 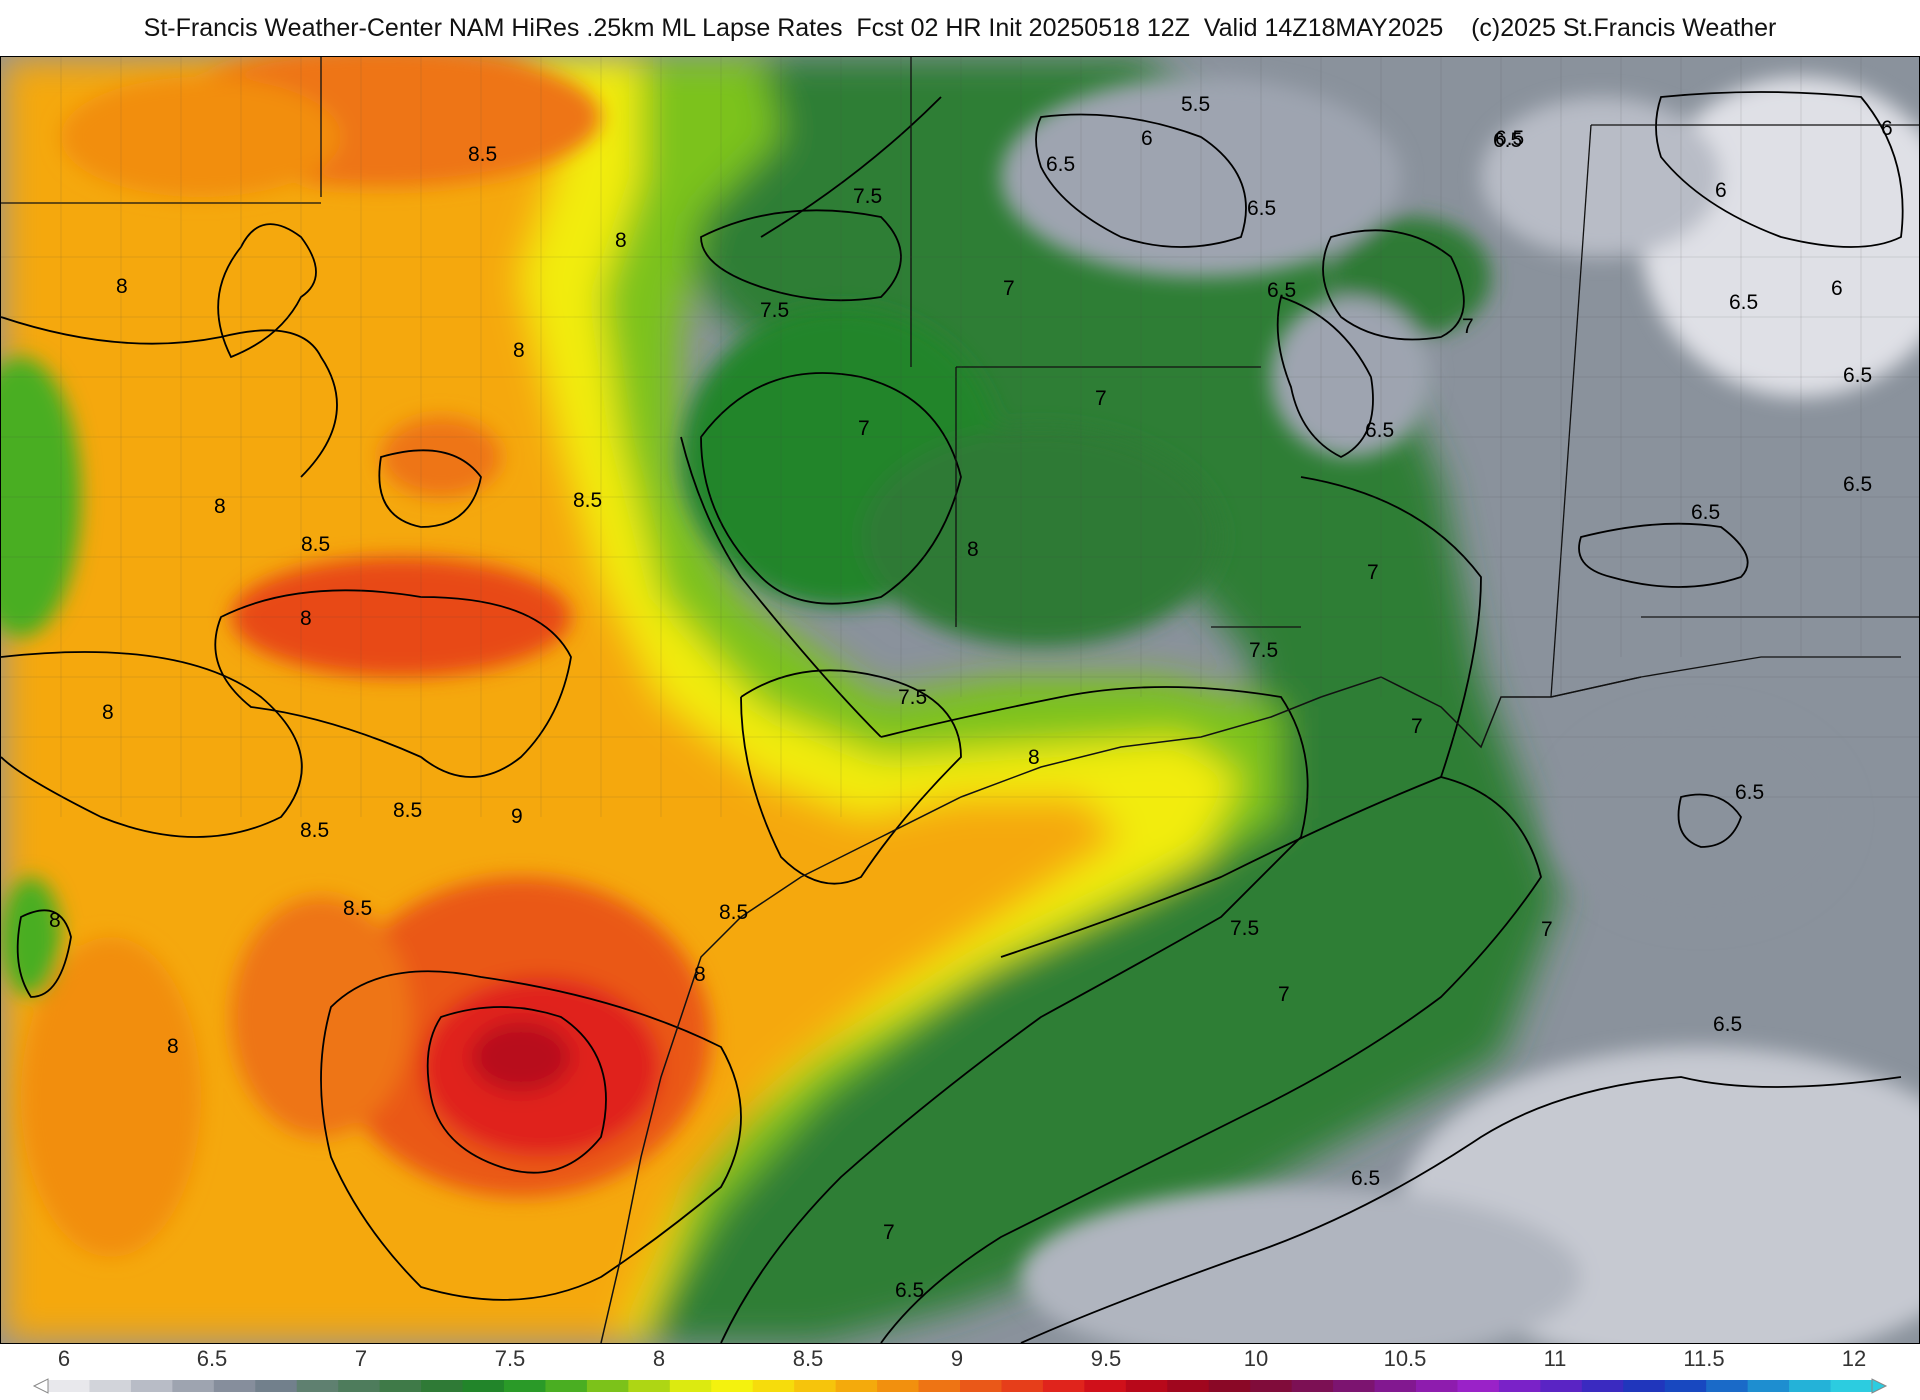 What do you see at coordinates (1106, 1358) in the screenshot?
I see `colorbar-tick: 9.5` at bounding box center [1106, 1358].